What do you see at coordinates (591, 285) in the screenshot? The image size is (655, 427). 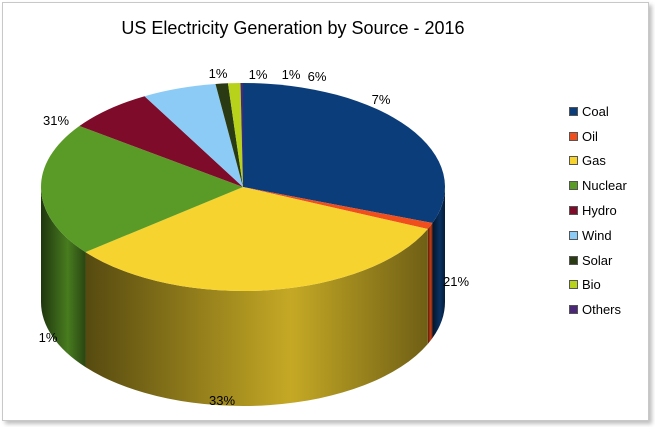 I see `legend-label: Bio` at bounding box center [591, 285].